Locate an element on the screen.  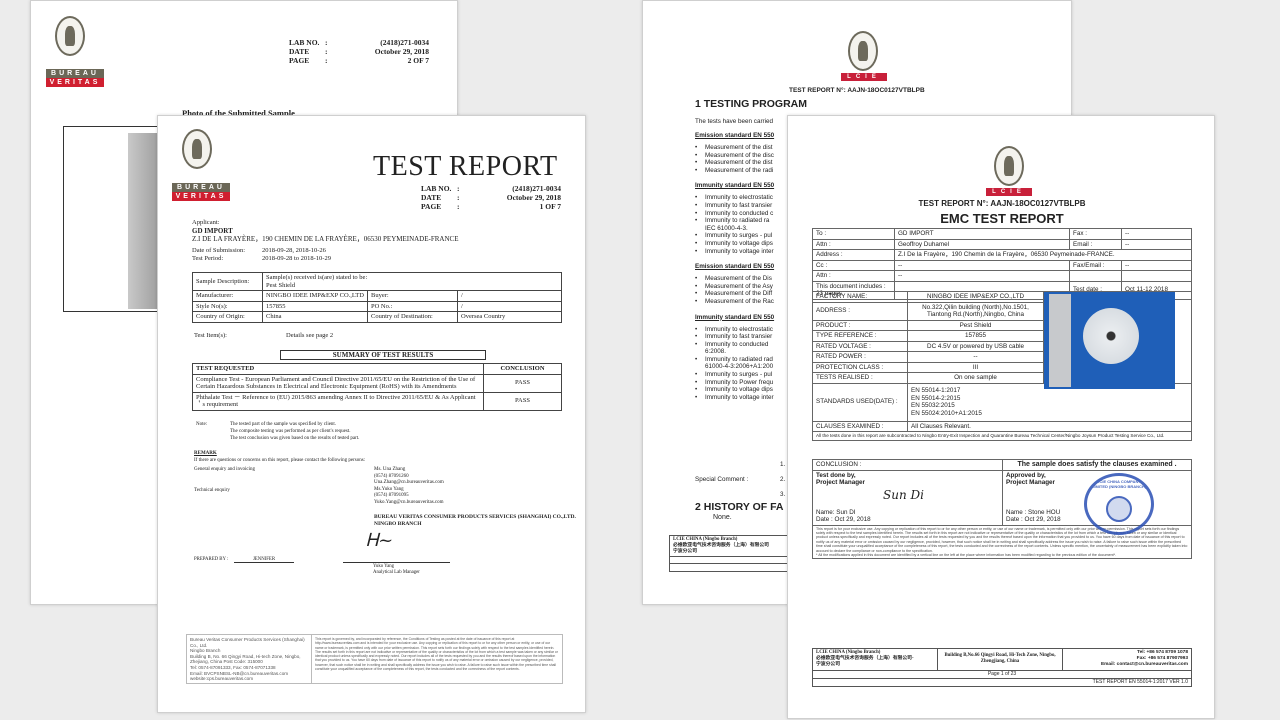
product-photo is located at coordinates (1109, 340).